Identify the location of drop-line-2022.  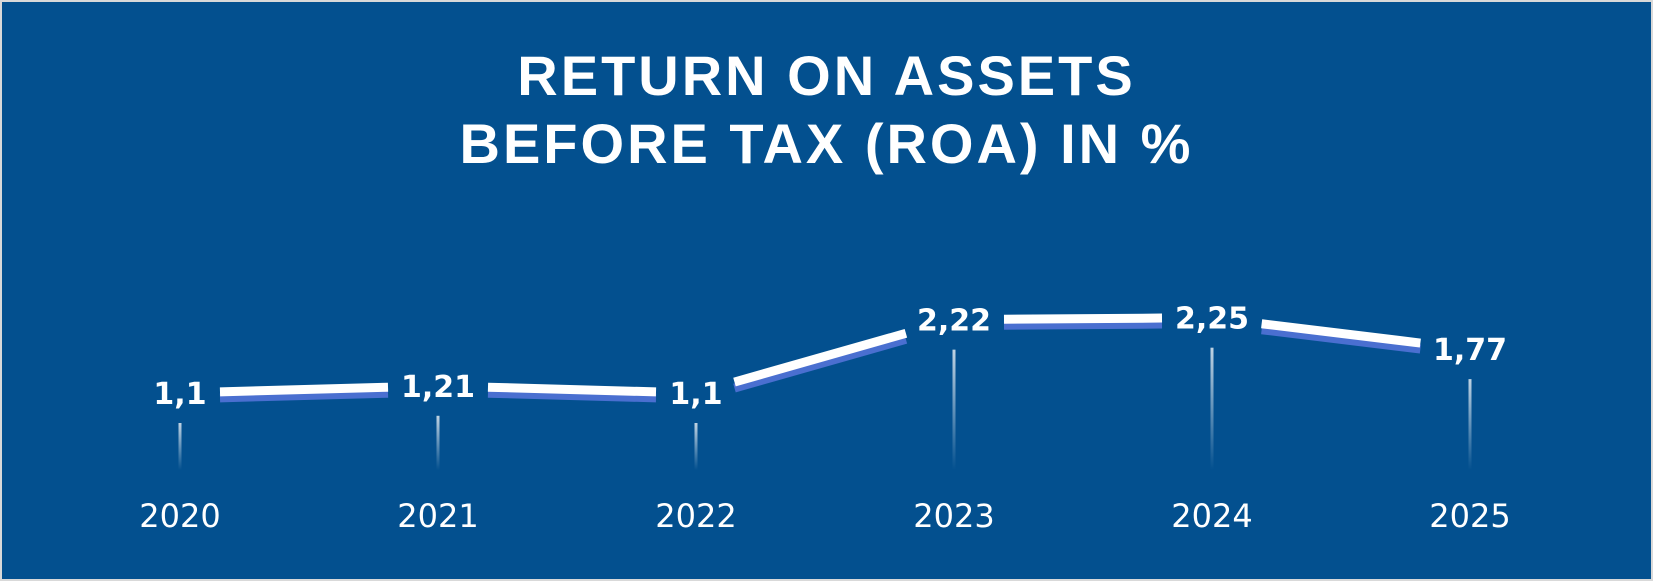
(696, 446).